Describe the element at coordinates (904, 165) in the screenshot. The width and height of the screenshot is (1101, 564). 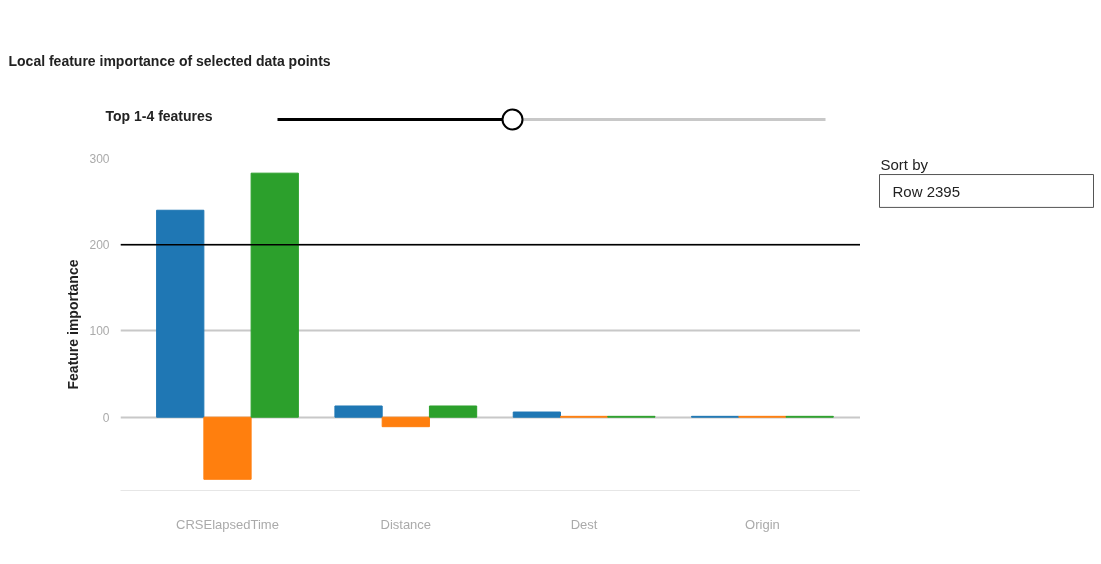
I see `text: Sort by` at that location.